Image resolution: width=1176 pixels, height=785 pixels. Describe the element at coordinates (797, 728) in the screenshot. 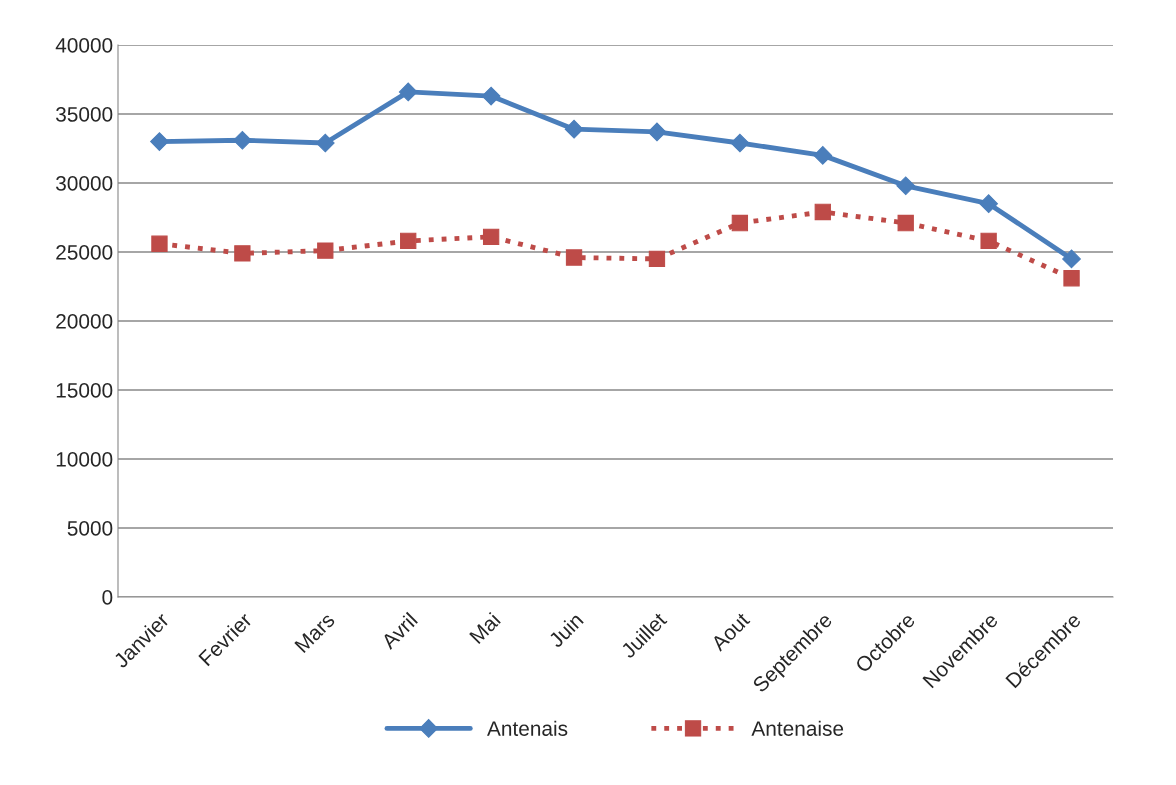

I see `legend-label: Antenaise` at that location.